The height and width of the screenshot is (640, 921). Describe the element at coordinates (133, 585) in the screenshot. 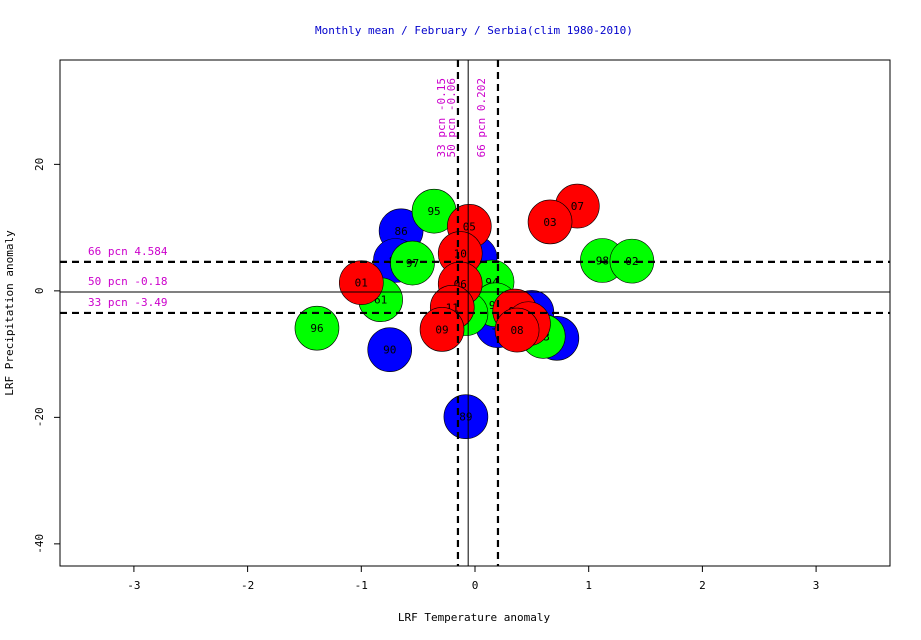

I see `x-tick-label: -3` at that location.